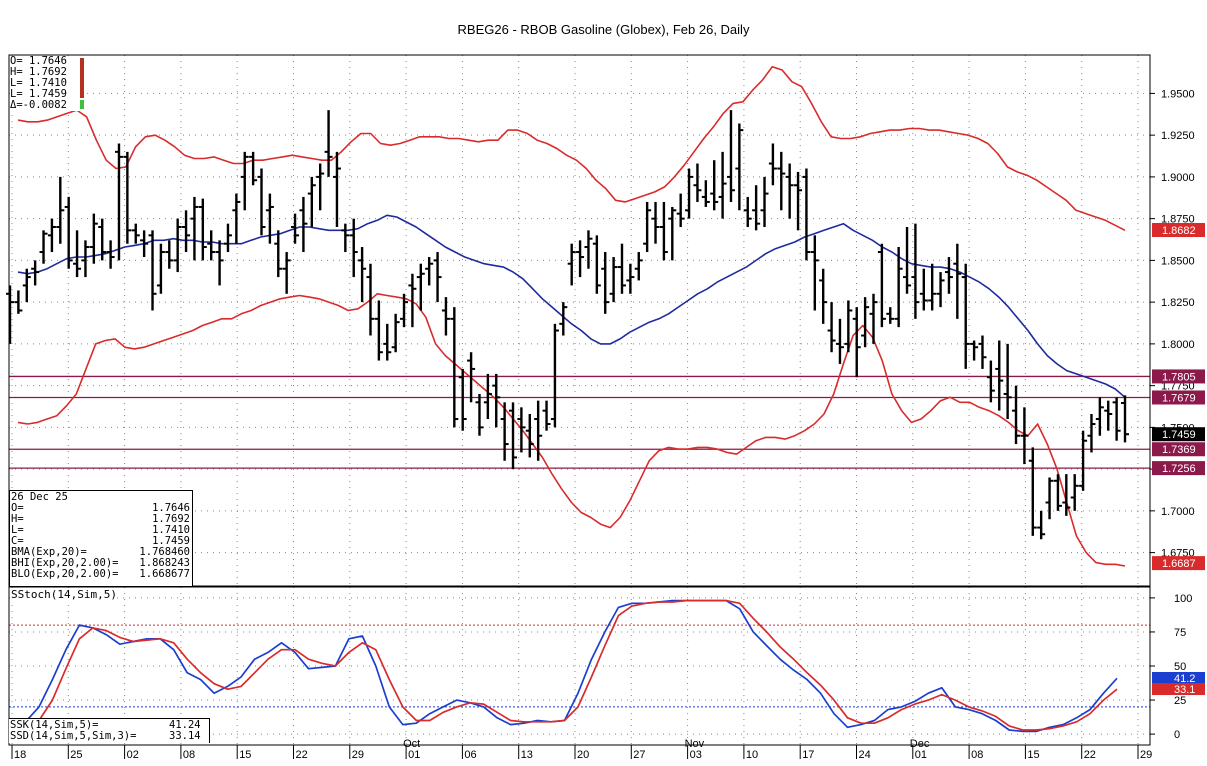 The image size is (1207, 766). Describe the element at coordinates (1178, 689) in the screenshot. I see `stoch-value-tag` at that location.